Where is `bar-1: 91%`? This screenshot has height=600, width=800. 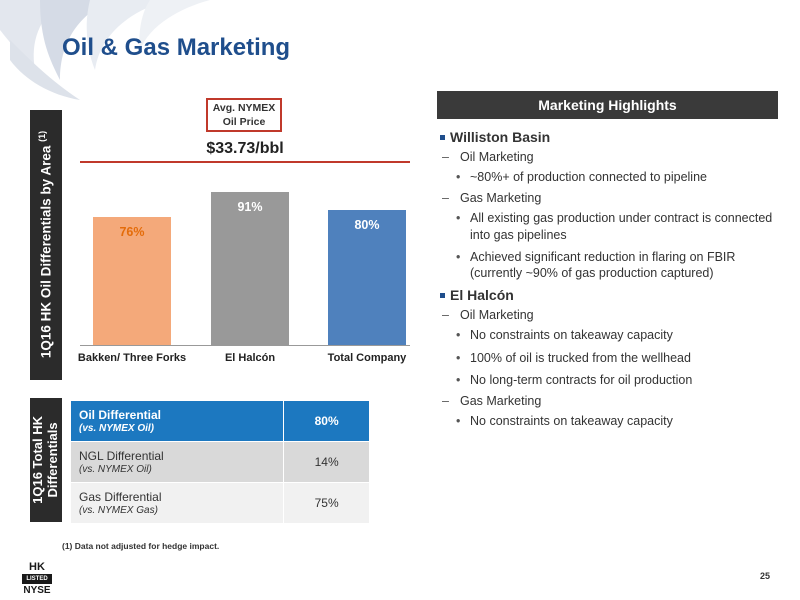
bar-1: 91% is located at coordinates (250, 268).